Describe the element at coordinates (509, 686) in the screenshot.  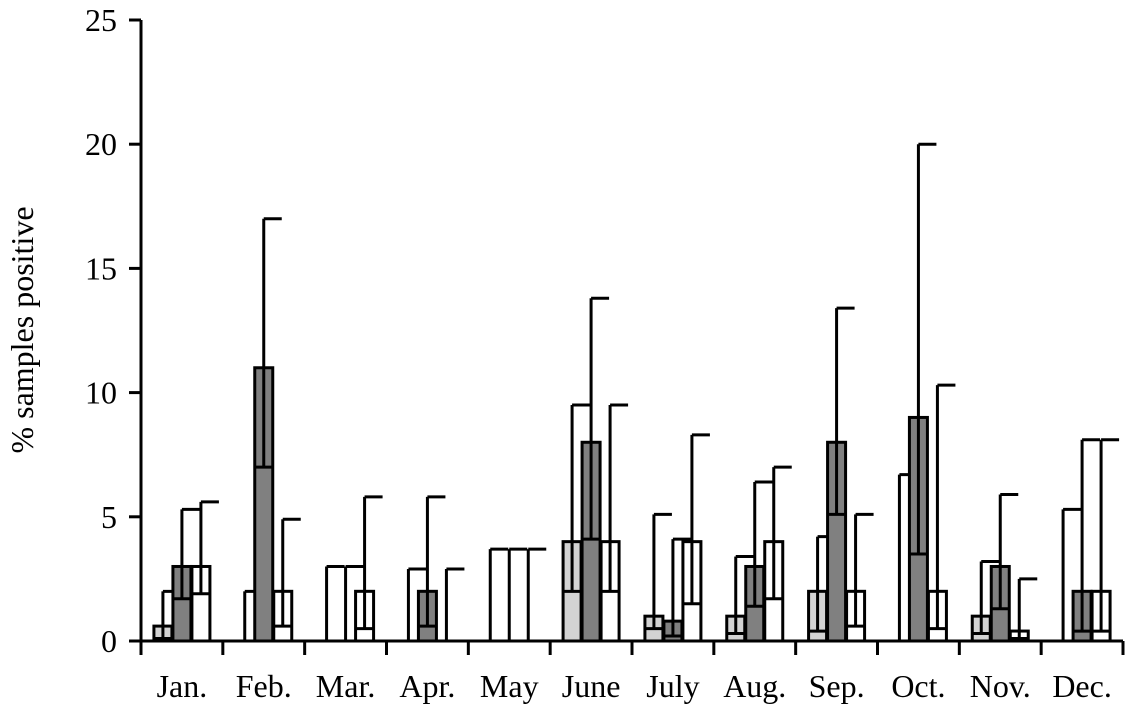
I see `x-tick-label: May` at that location.